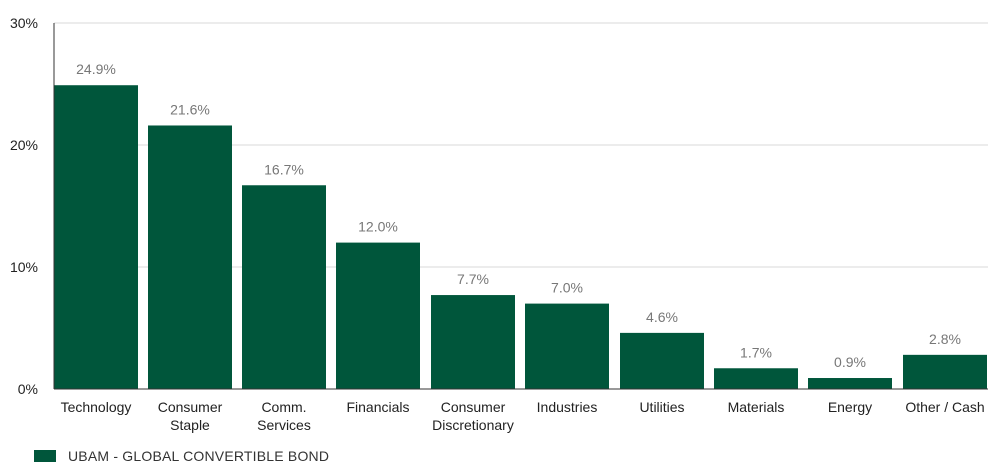 This screenshot has height=467, width=994. I want to click on y-tick-label: 20%, so click(24, 145).